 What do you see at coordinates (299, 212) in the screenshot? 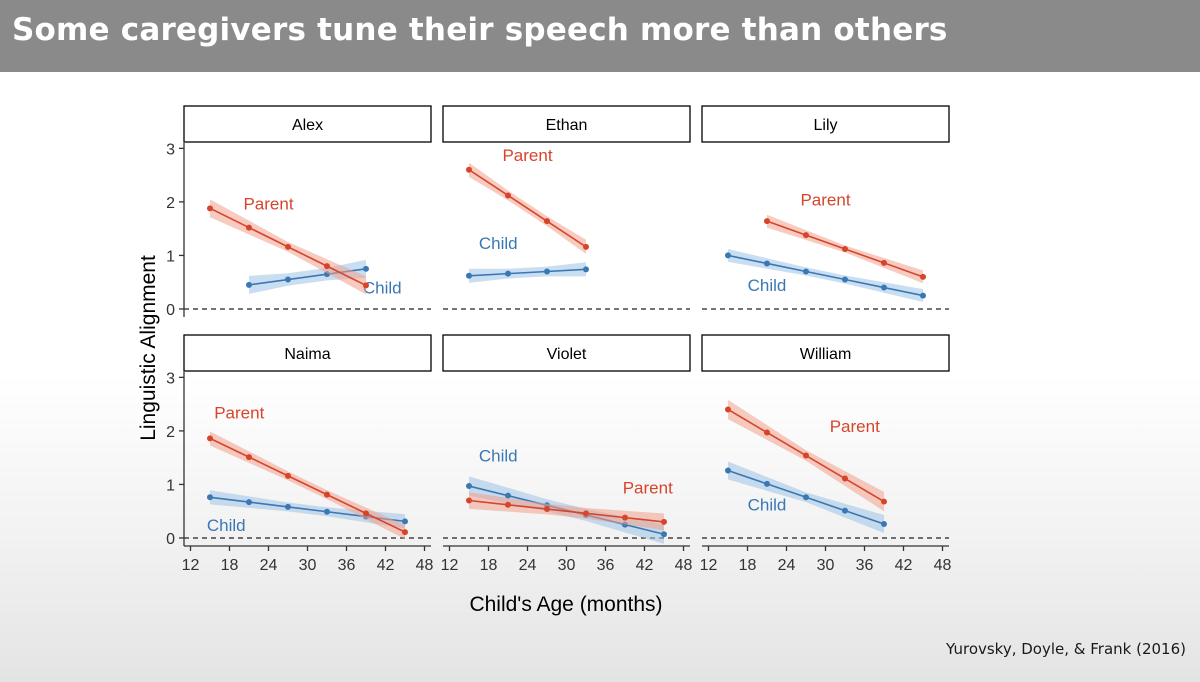
I see `panel-alex: Alex 0 1 2 3 Child Parent` at bounding box center [299, 212].